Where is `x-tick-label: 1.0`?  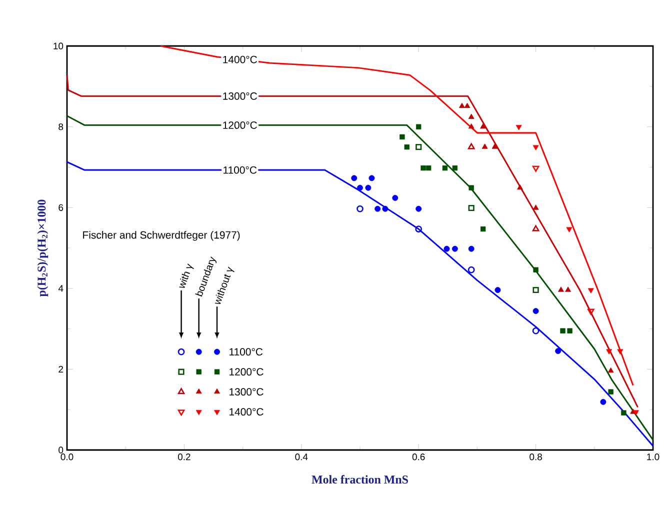
x-tick-label: 1.0 is located at coordinates (653, 457).